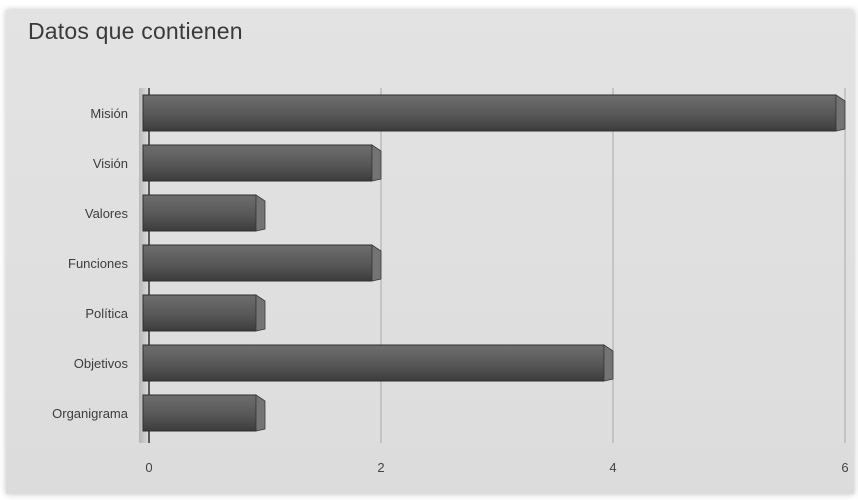 This screenshot has height=500, width=858. What do you see at coordinates (612, 467) in the screenshot?
I see `x-tick-label: 4` at bounding box center [612, 467].